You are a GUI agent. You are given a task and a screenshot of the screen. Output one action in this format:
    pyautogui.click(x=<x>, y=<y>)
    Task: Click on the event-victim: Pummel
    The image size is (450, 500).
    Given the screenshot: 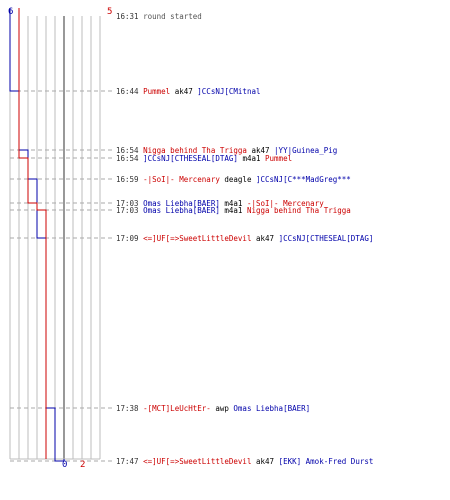 What is the action you would take?
    pyautogui.click(x=279, y=158)
    